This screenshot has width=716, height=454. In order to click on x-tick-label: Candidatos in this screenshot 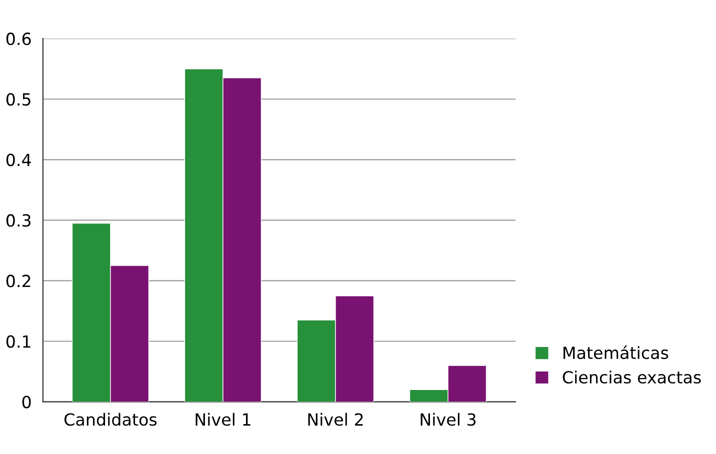, I will do `click(110, 419)`.